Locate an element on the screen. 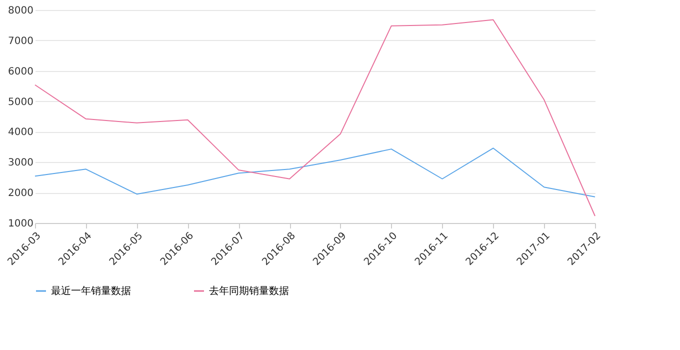 The height and width of the screenshot is (350, 680). legend-label: 最近一年销量数据 is located at coordinates (91, 291).